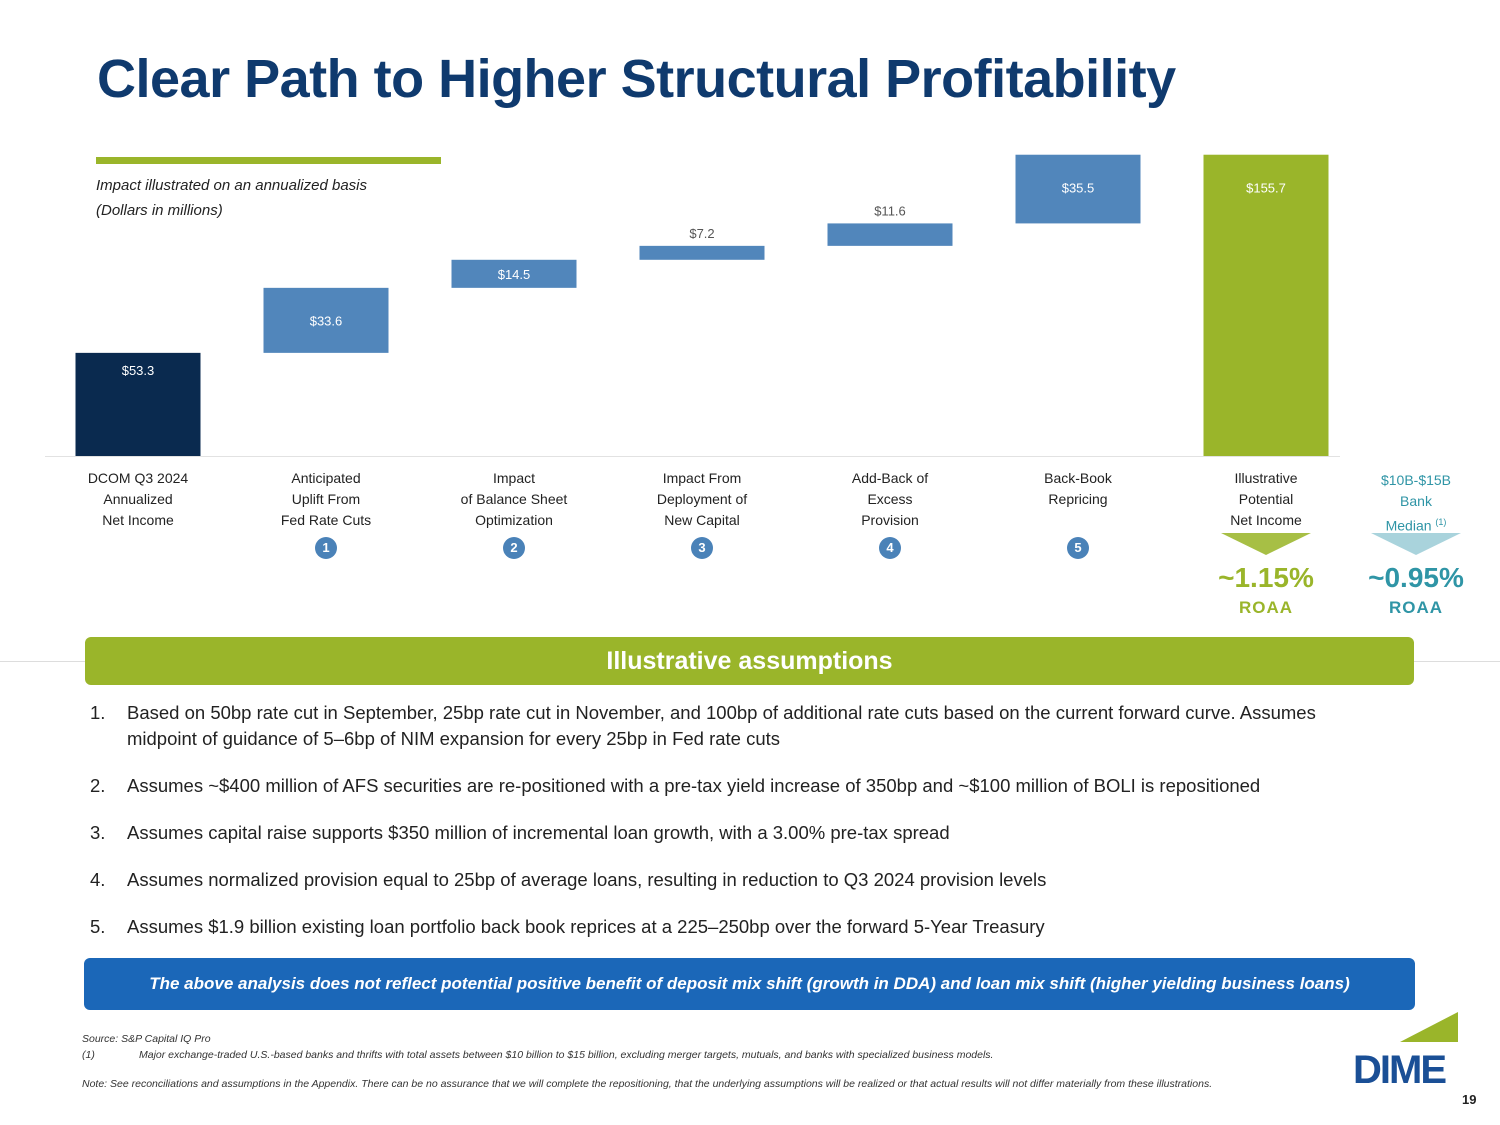  I want to click on item-number: 4., so click(98, 879).